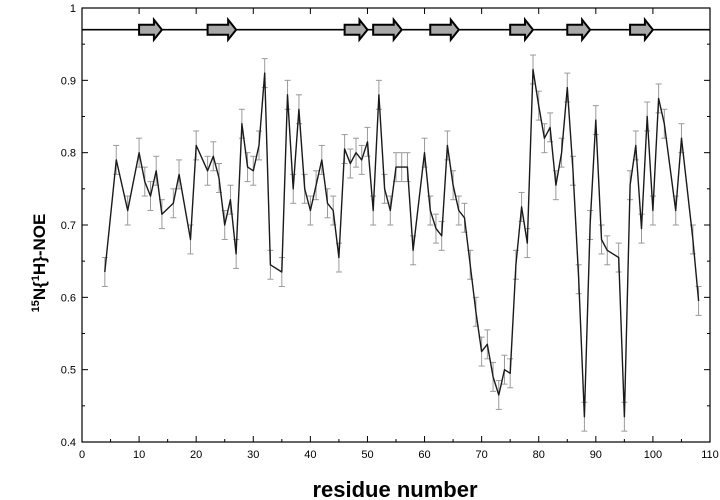 The image size is (720, 500). I want to click on y-tick-label: 0.9, so click(68, 81).